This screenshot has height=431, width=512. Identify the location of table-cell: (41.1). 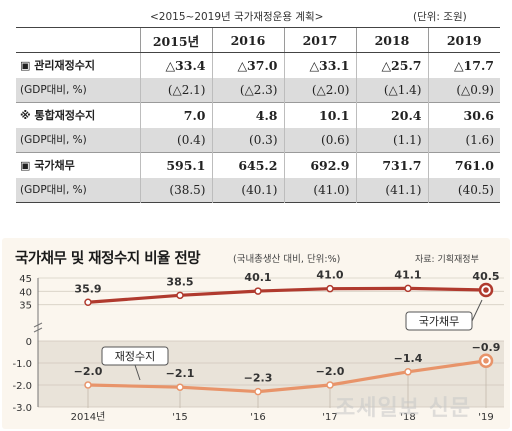
(391, 190).